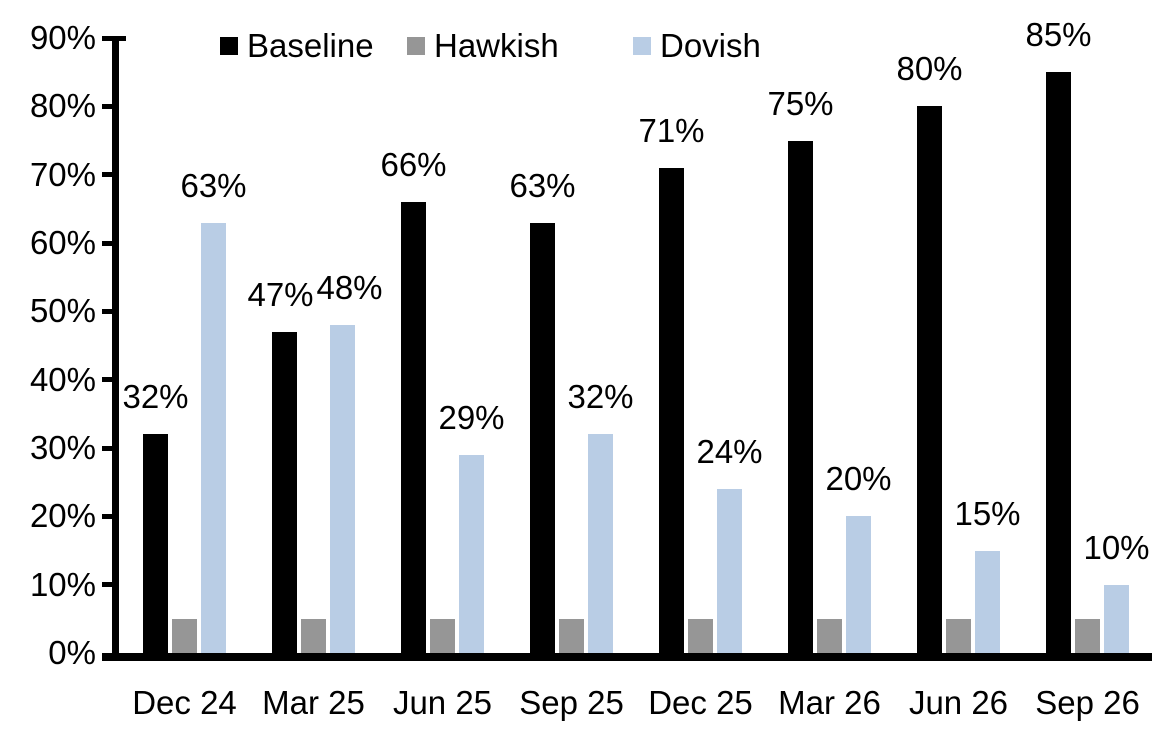 This screenshot has height=729, width=1152. What do you see at coordinates (155, 397) in the screenshot?
I see `data-label-baseline-dec-24: 32%` at bounding box center [155, 397].